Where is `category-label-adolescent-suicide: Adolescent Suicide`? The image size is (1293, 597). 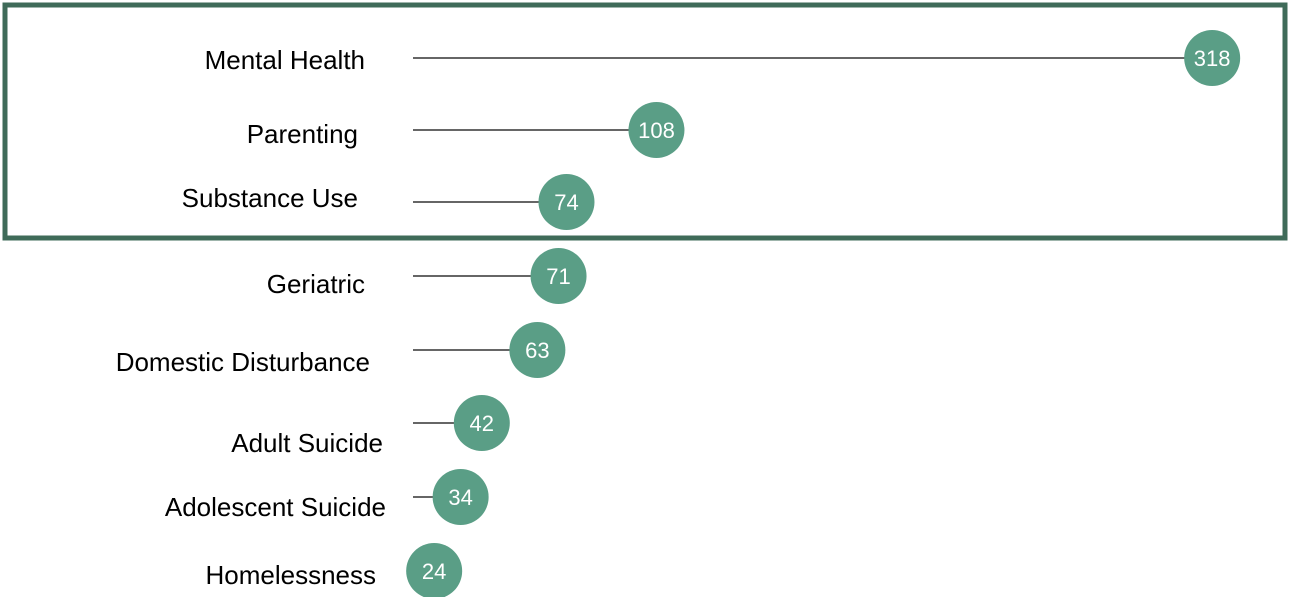
category-label-adolescent-suicide: Adolescent Suicide is located at coordinates (275, 507).